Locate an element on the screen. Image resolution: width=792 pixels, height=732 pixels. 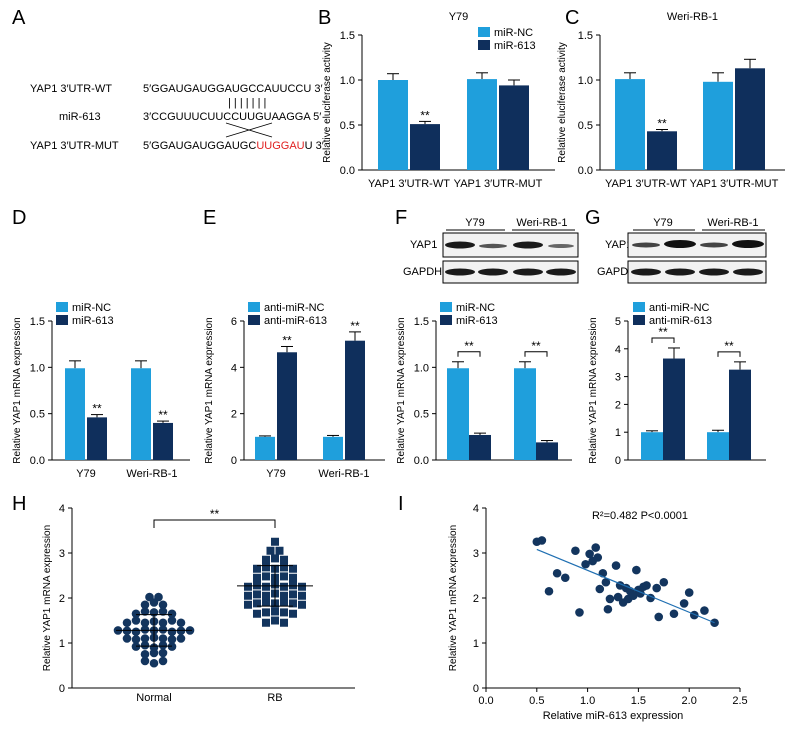
y-tick-label: 0.5 is located at coordinates (347, 126).